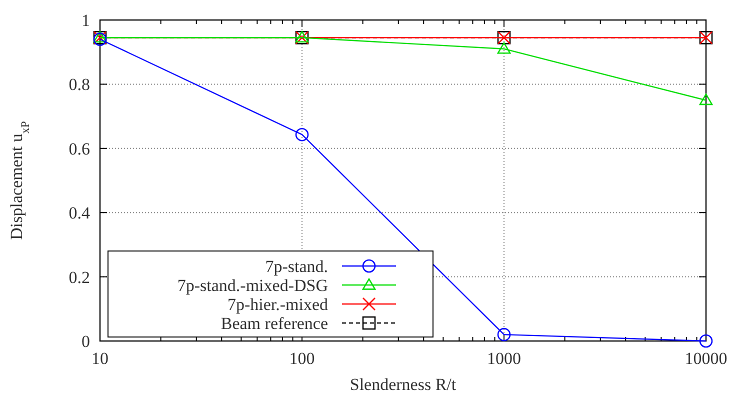 This screenshot has height=402, width=737. I want to click on x-tick-label: 10, so click(100, 358).